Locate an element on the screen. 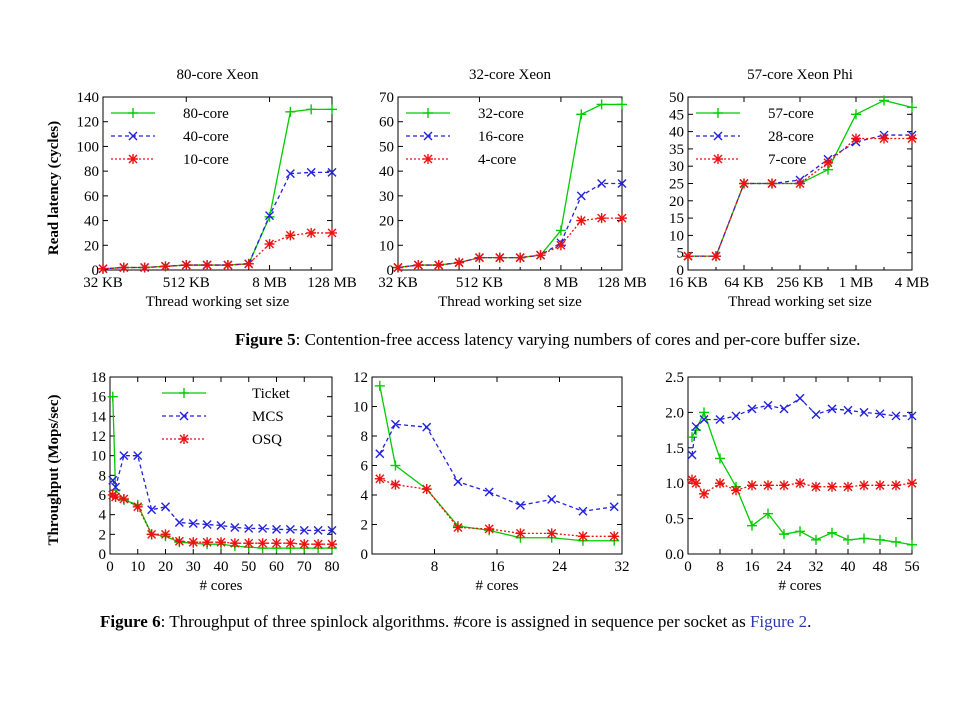 The height and width of the screenshot is (720, 960). y-tick-label: 5 is located at coordinates (681, 254).